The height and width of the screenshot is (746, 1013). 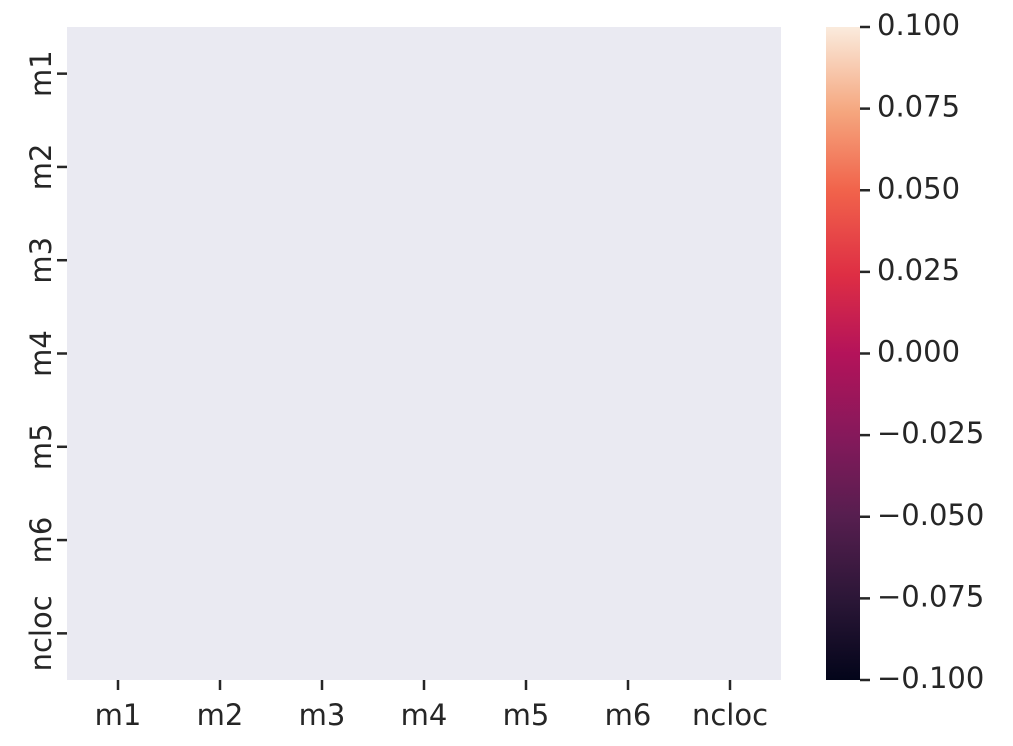 I want to click on colorbar-tick-label: −0.075, so click(x=930, y=596).